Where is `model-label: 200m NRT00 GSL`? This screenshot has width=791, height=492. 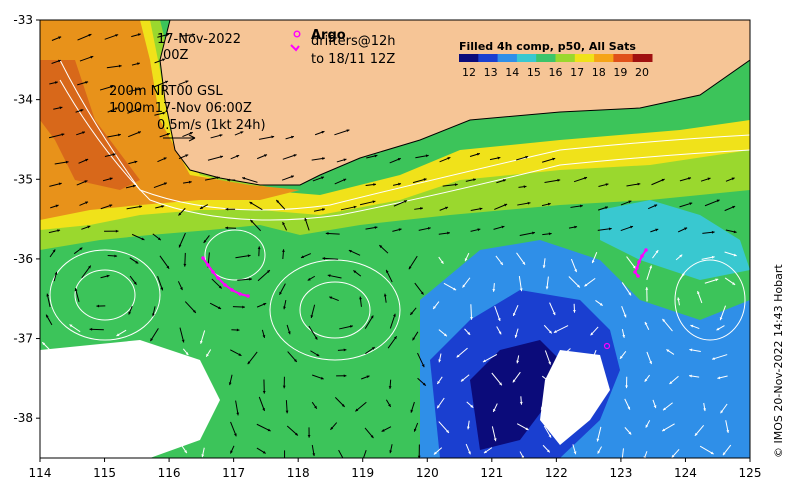 model-label: 200m NRT00 GSL is located at coordinates (166, 91).